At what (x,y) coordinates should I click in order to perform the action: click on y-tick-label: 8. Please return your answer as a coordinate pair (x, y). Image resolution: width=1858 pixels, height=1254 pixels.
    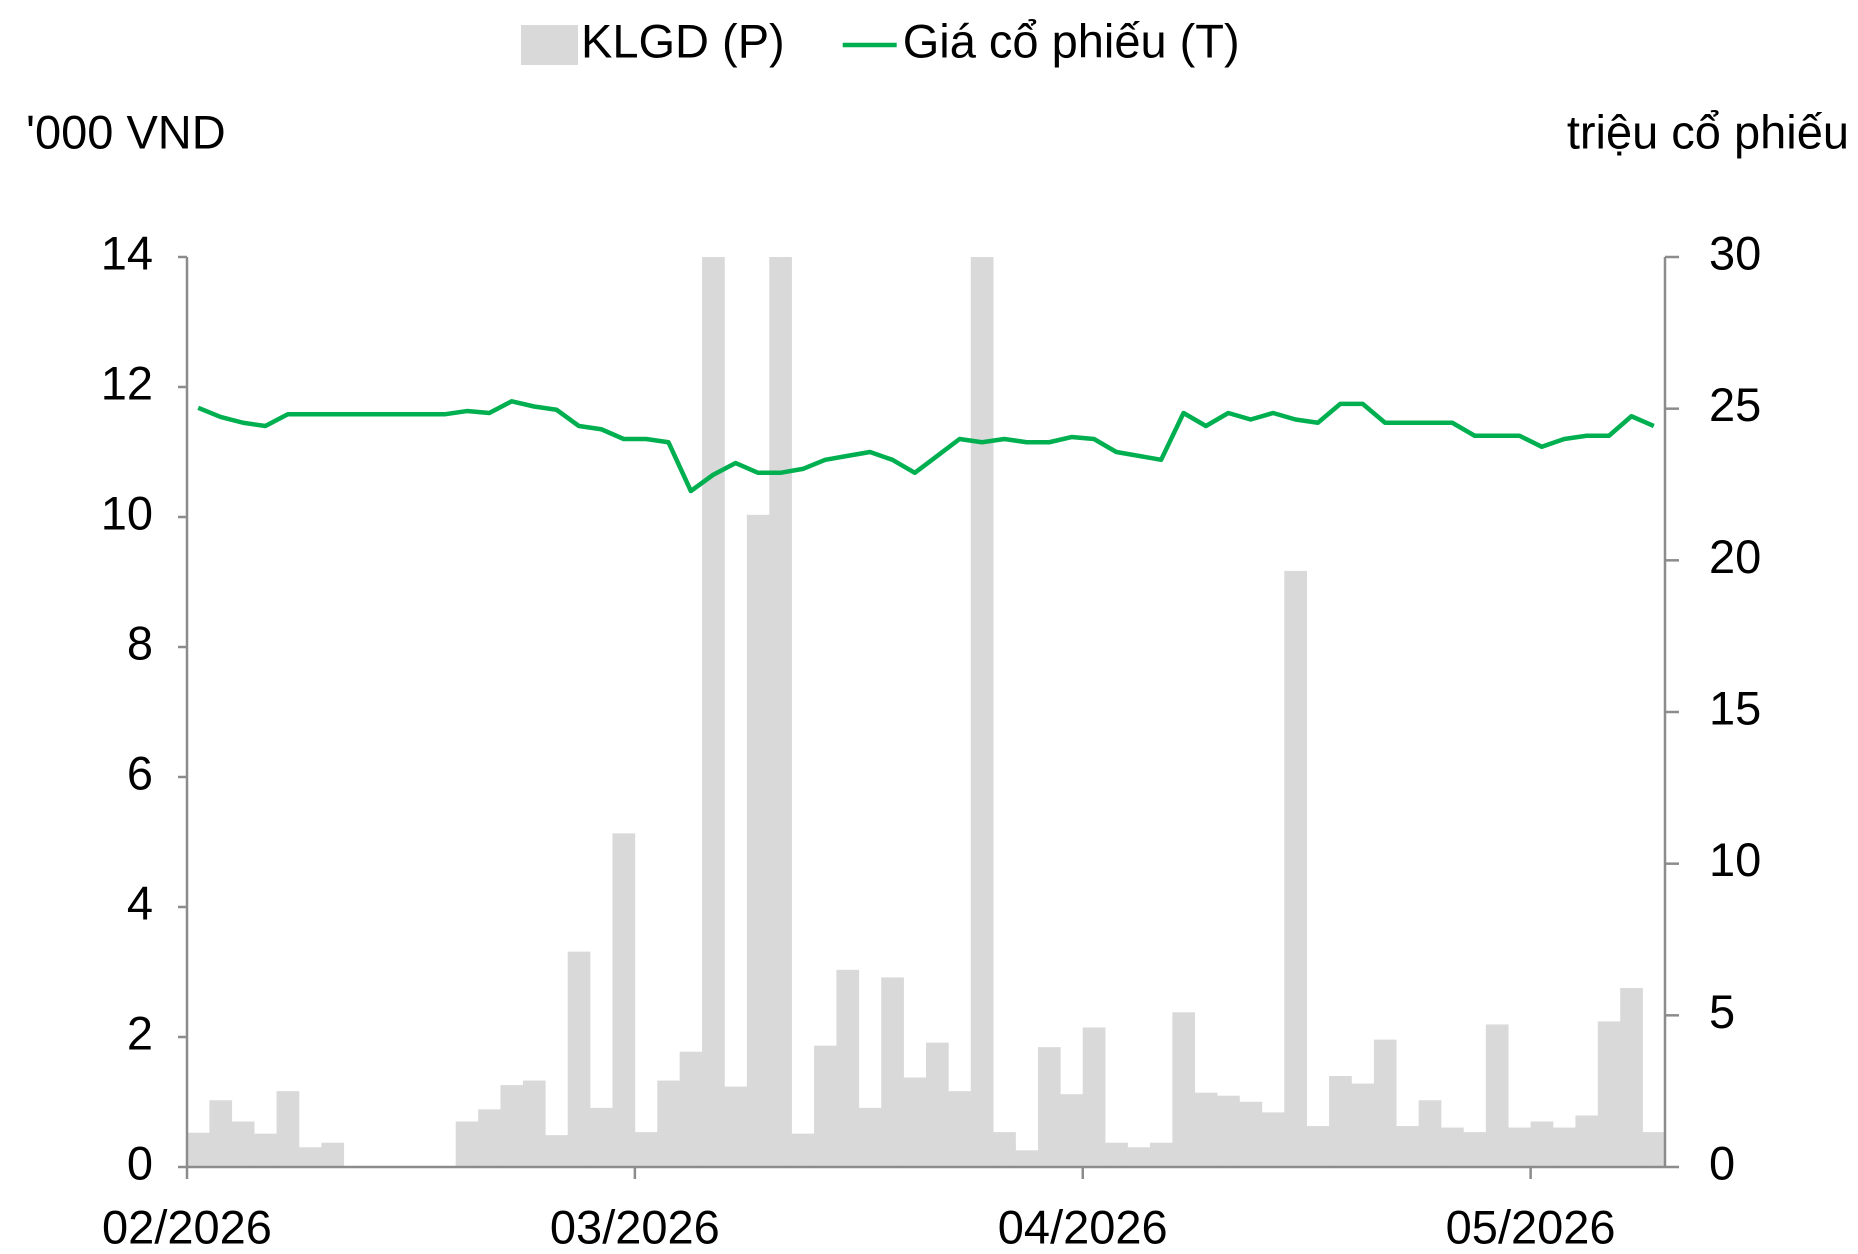
    Looking at the image, I should click on (140, 642).